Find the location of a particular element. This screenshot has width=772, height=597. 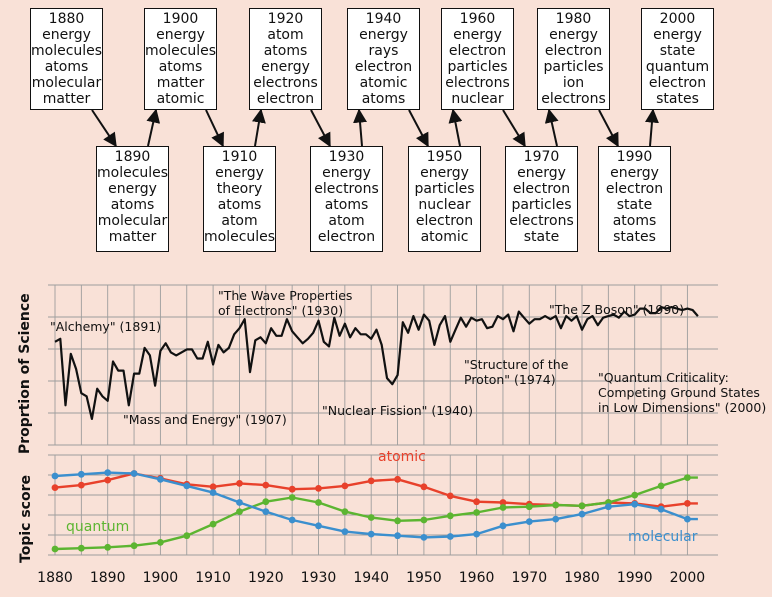

annotation-line: Competing Ground States is located at coordinates (679, 392).